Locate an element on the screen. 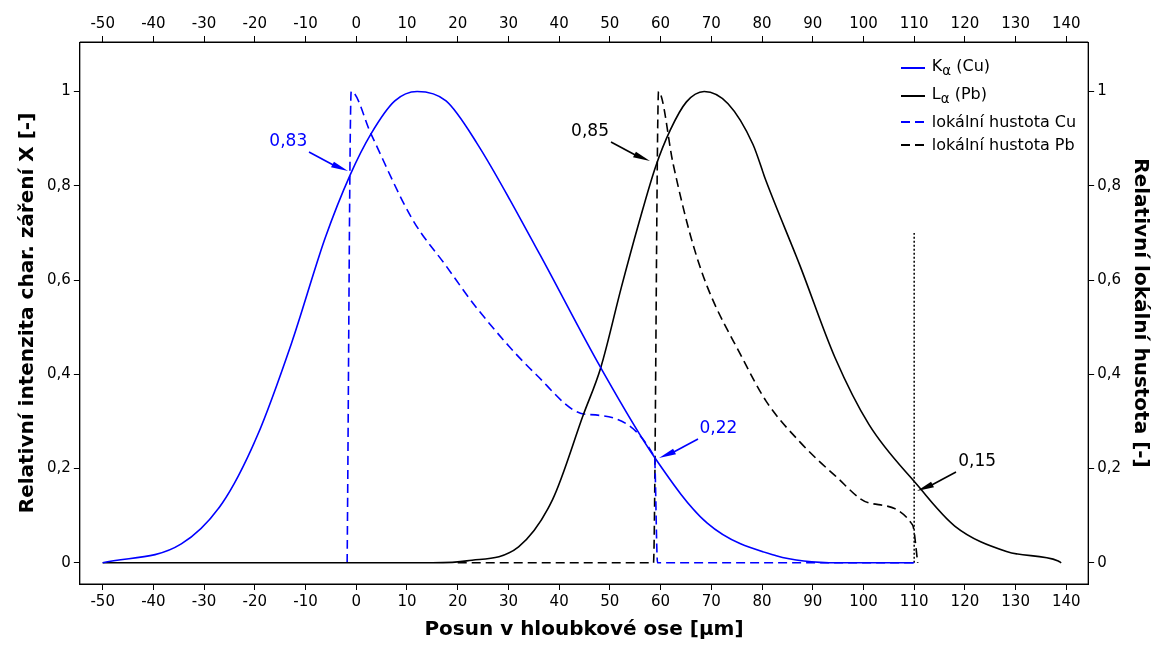  x2-tick-label: 50 is located at coordinates (610, 600).